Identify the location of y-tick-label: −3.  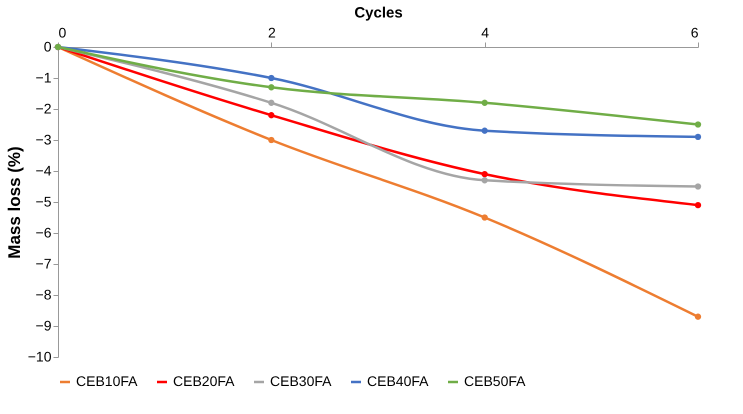
(44, 140).